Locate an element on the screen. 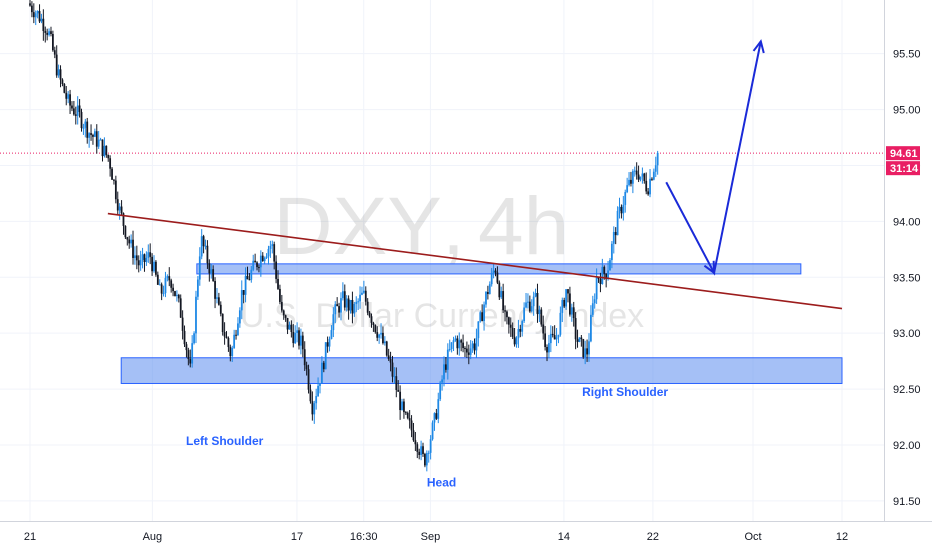 This screenshot has height=550, width=932. projection-arrowhead-target is located at coordinates (758, 46).